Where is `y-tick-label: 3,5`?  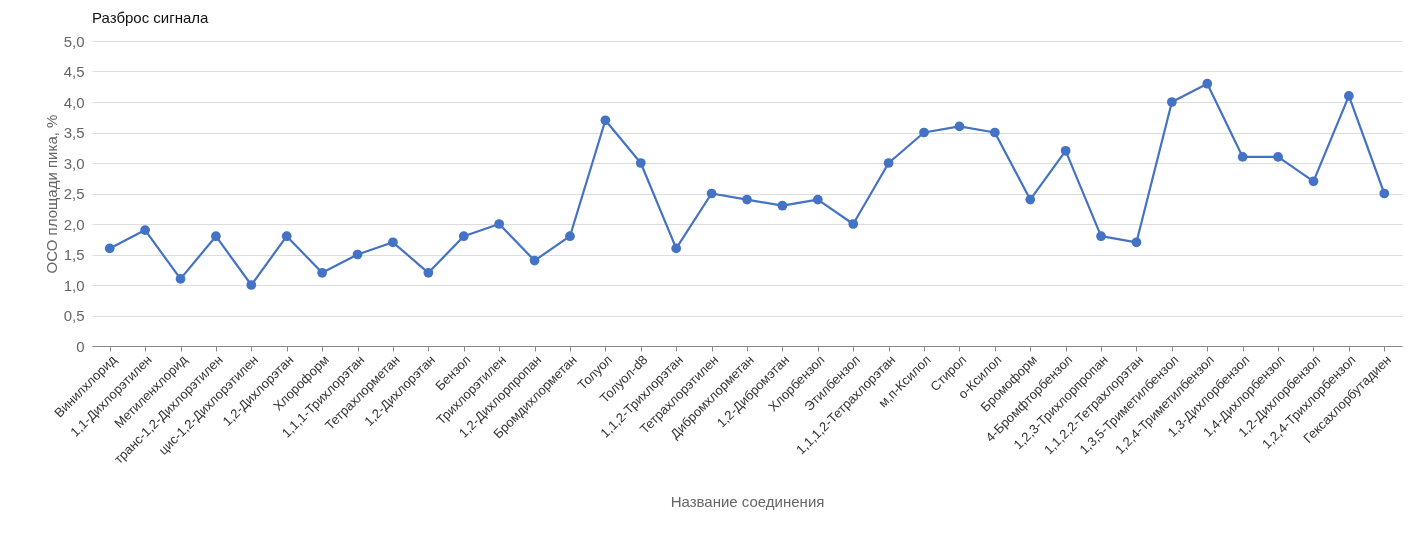 y-tick-label: 3,5 is located at coordinates (74, 132).